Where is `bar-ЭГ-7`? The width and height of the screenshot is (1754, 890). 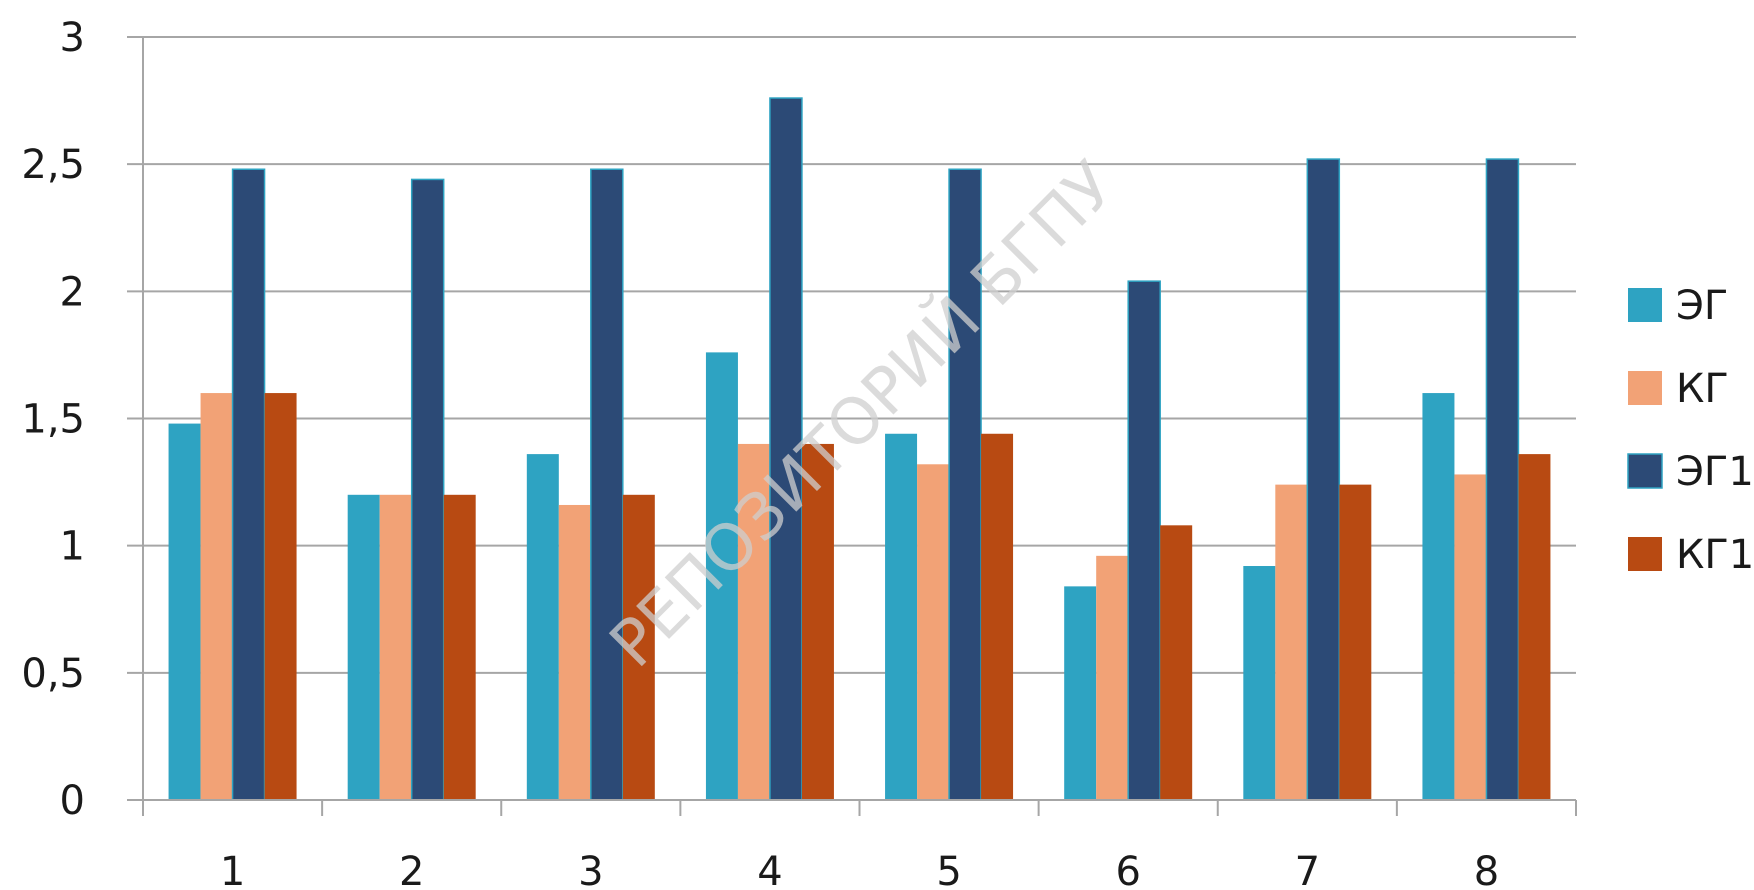 bar-ЭГ-7 is located at coordinates (1259, 683).